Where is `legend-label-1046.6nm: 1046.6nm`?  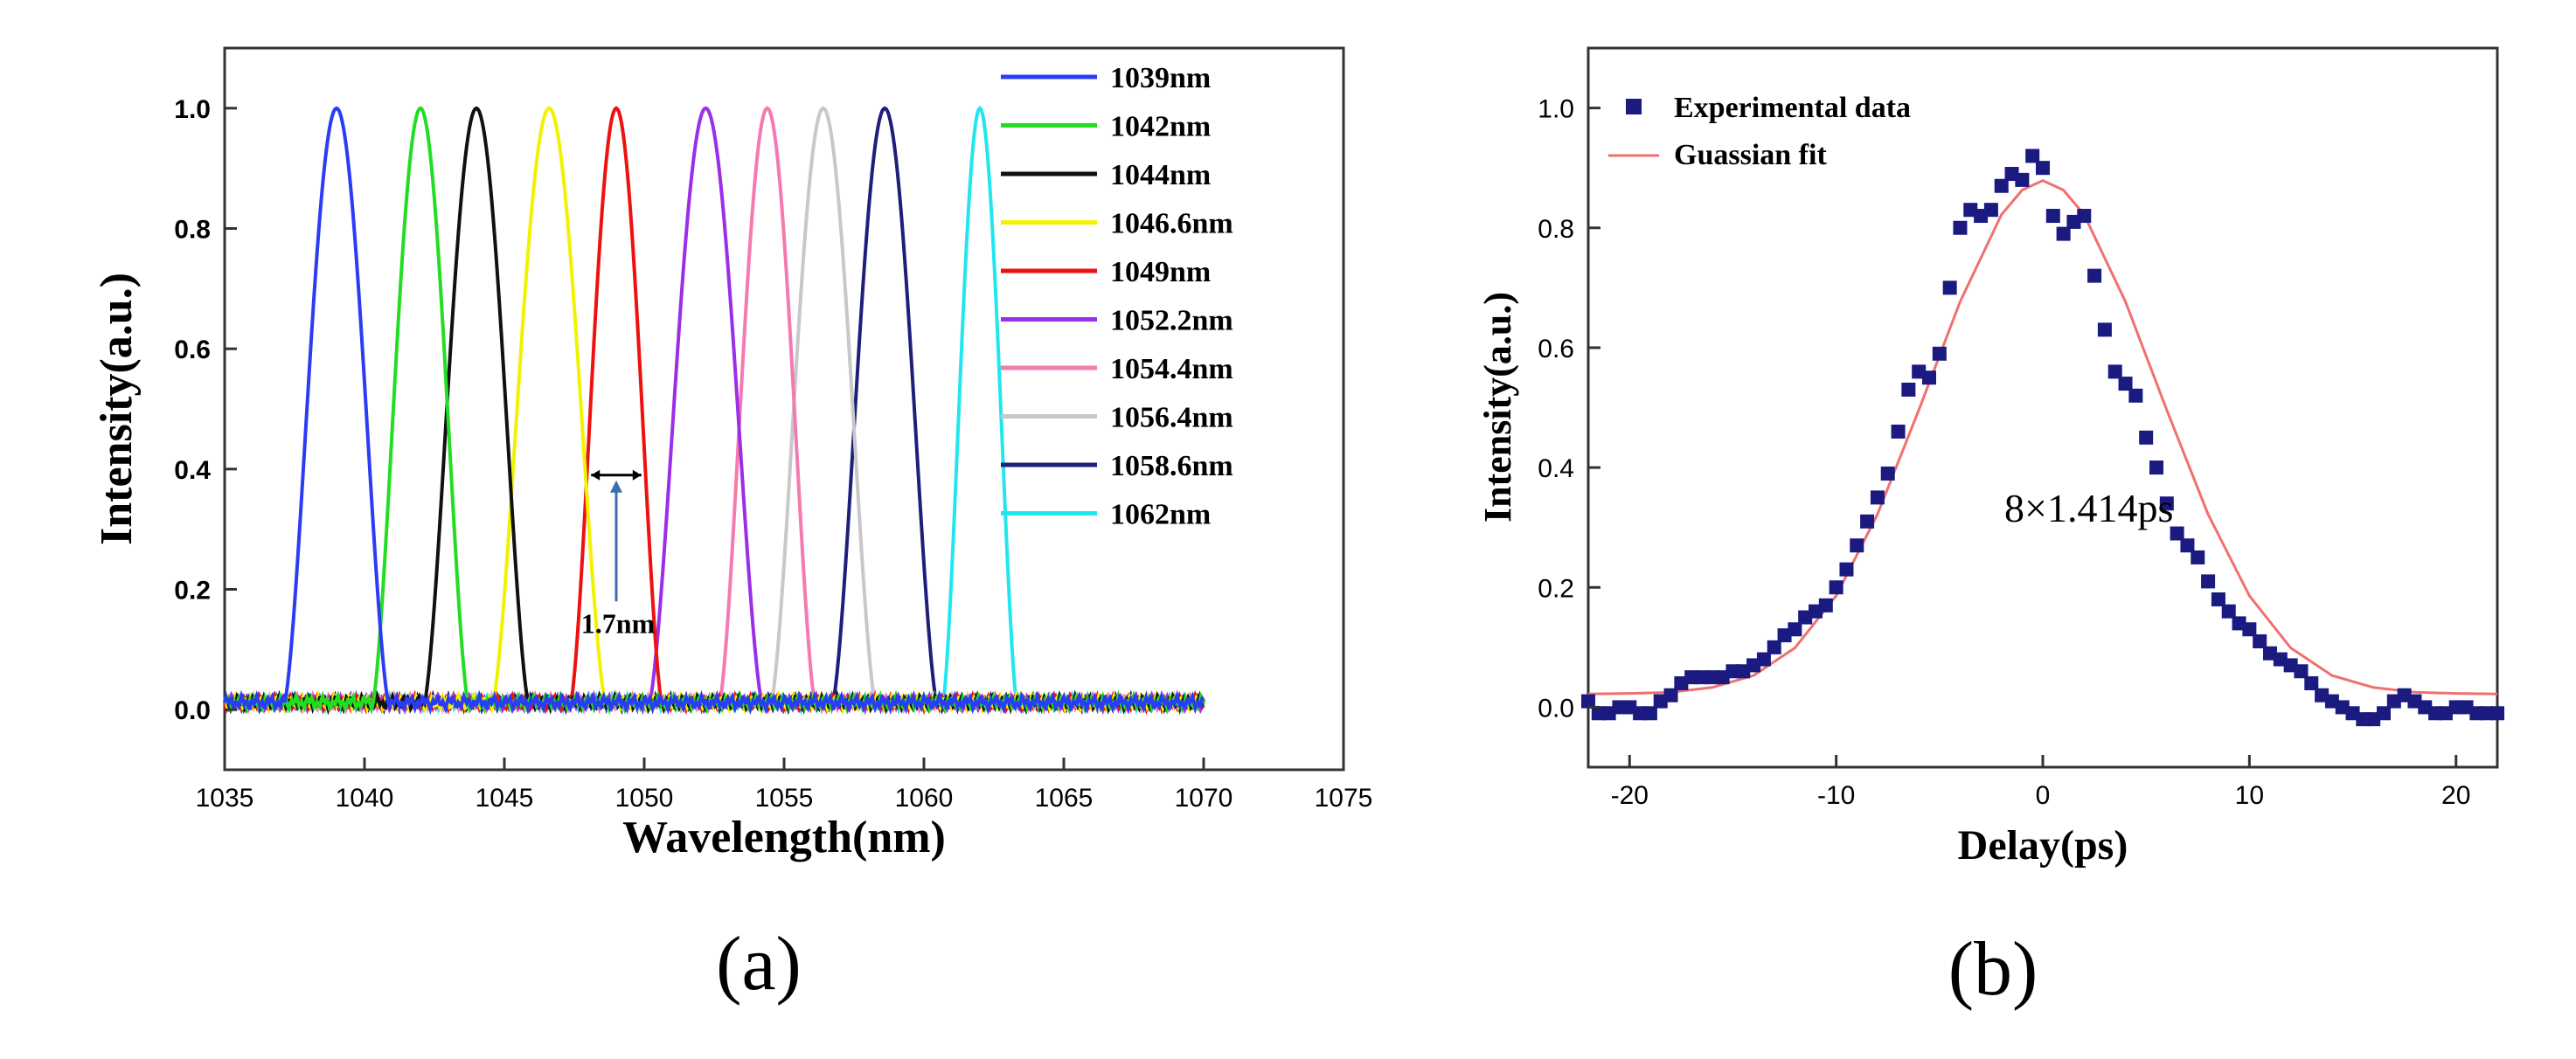 legend-label-1046.6nm: 1046.6nm is located at coordinates (1172, 224).